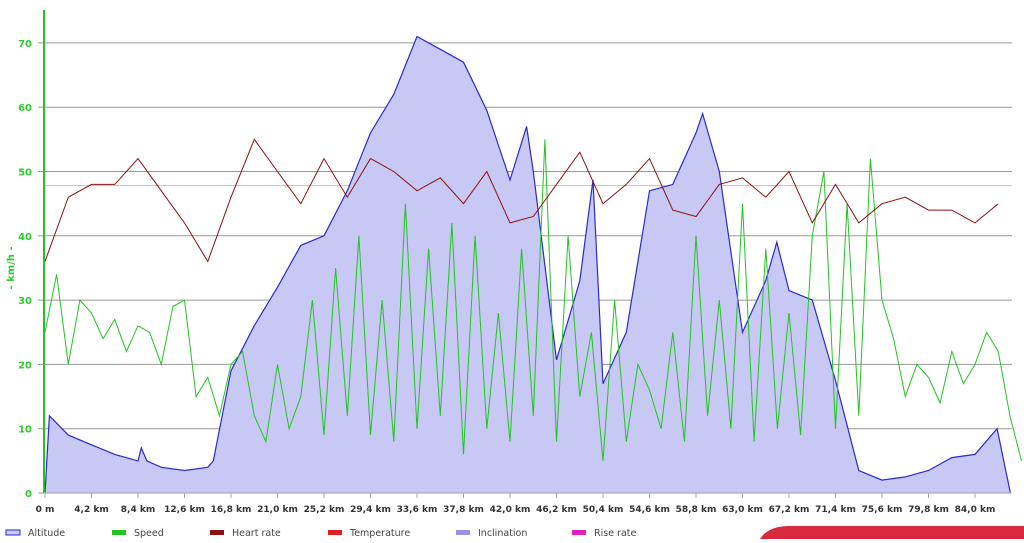  What do you see at coordinates (370, 510) in the screenshot?
I see `x-tick-label: 29,4 km` at bounding box center [370, 510].